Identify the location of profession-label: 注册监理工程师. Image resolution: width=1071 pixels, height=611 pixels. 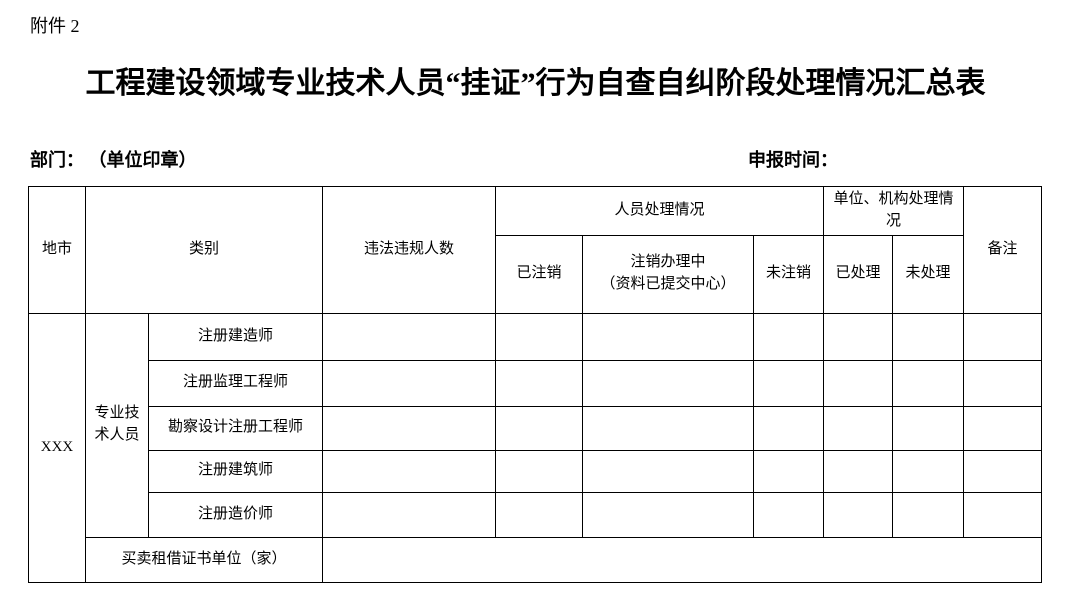
(235, 383).